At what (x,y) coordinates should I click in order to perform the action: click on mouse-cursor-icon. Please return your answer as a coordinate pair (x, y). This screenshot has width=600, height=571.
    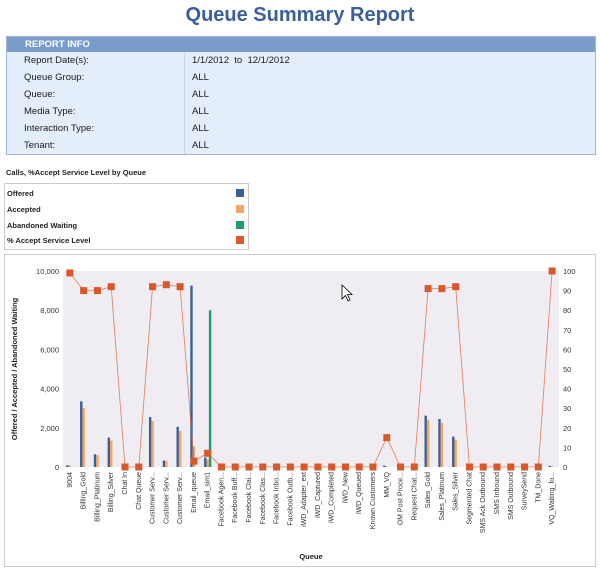
    Looking at the image, I should click on (347, 293).